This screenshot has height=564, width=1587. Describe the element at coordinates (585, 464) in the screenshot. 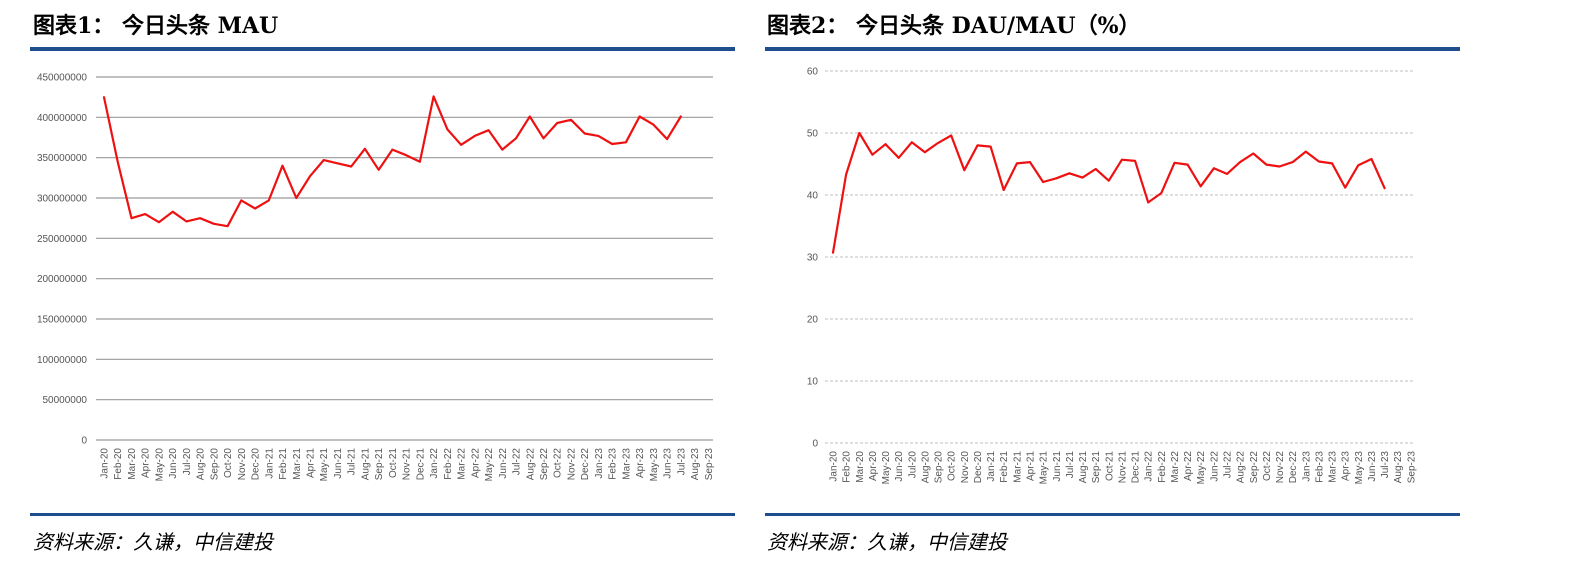

I see `x-tick-label: Dec-22` at that location.